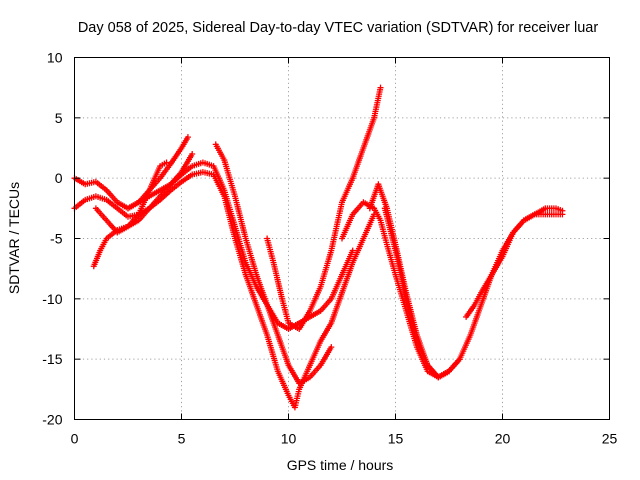 The image size is (640, 480). Describe the element at coordinates (59, 178) in the screenshot. I see `y-tick-label: 0` at that location.